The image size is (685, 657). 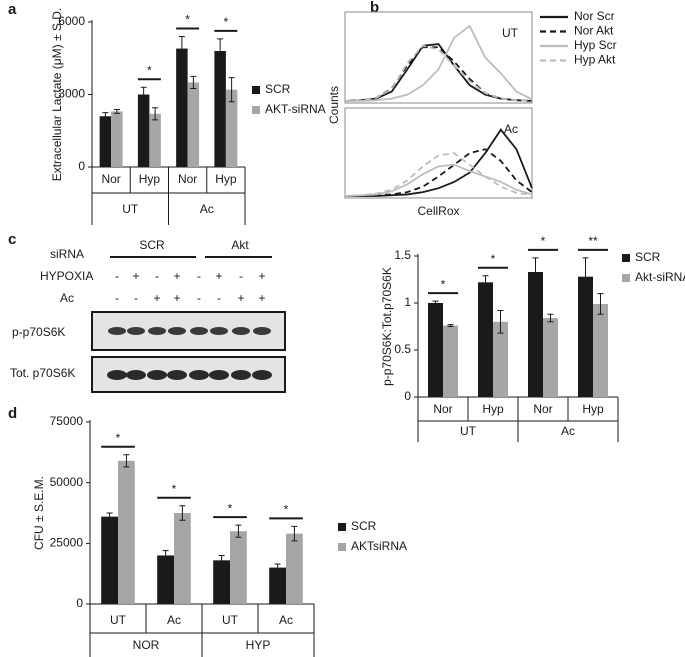 What do you see at coordinates (130, 209) in the screenshot?
I see `group-label: UT` at bounding box center [130, 209].